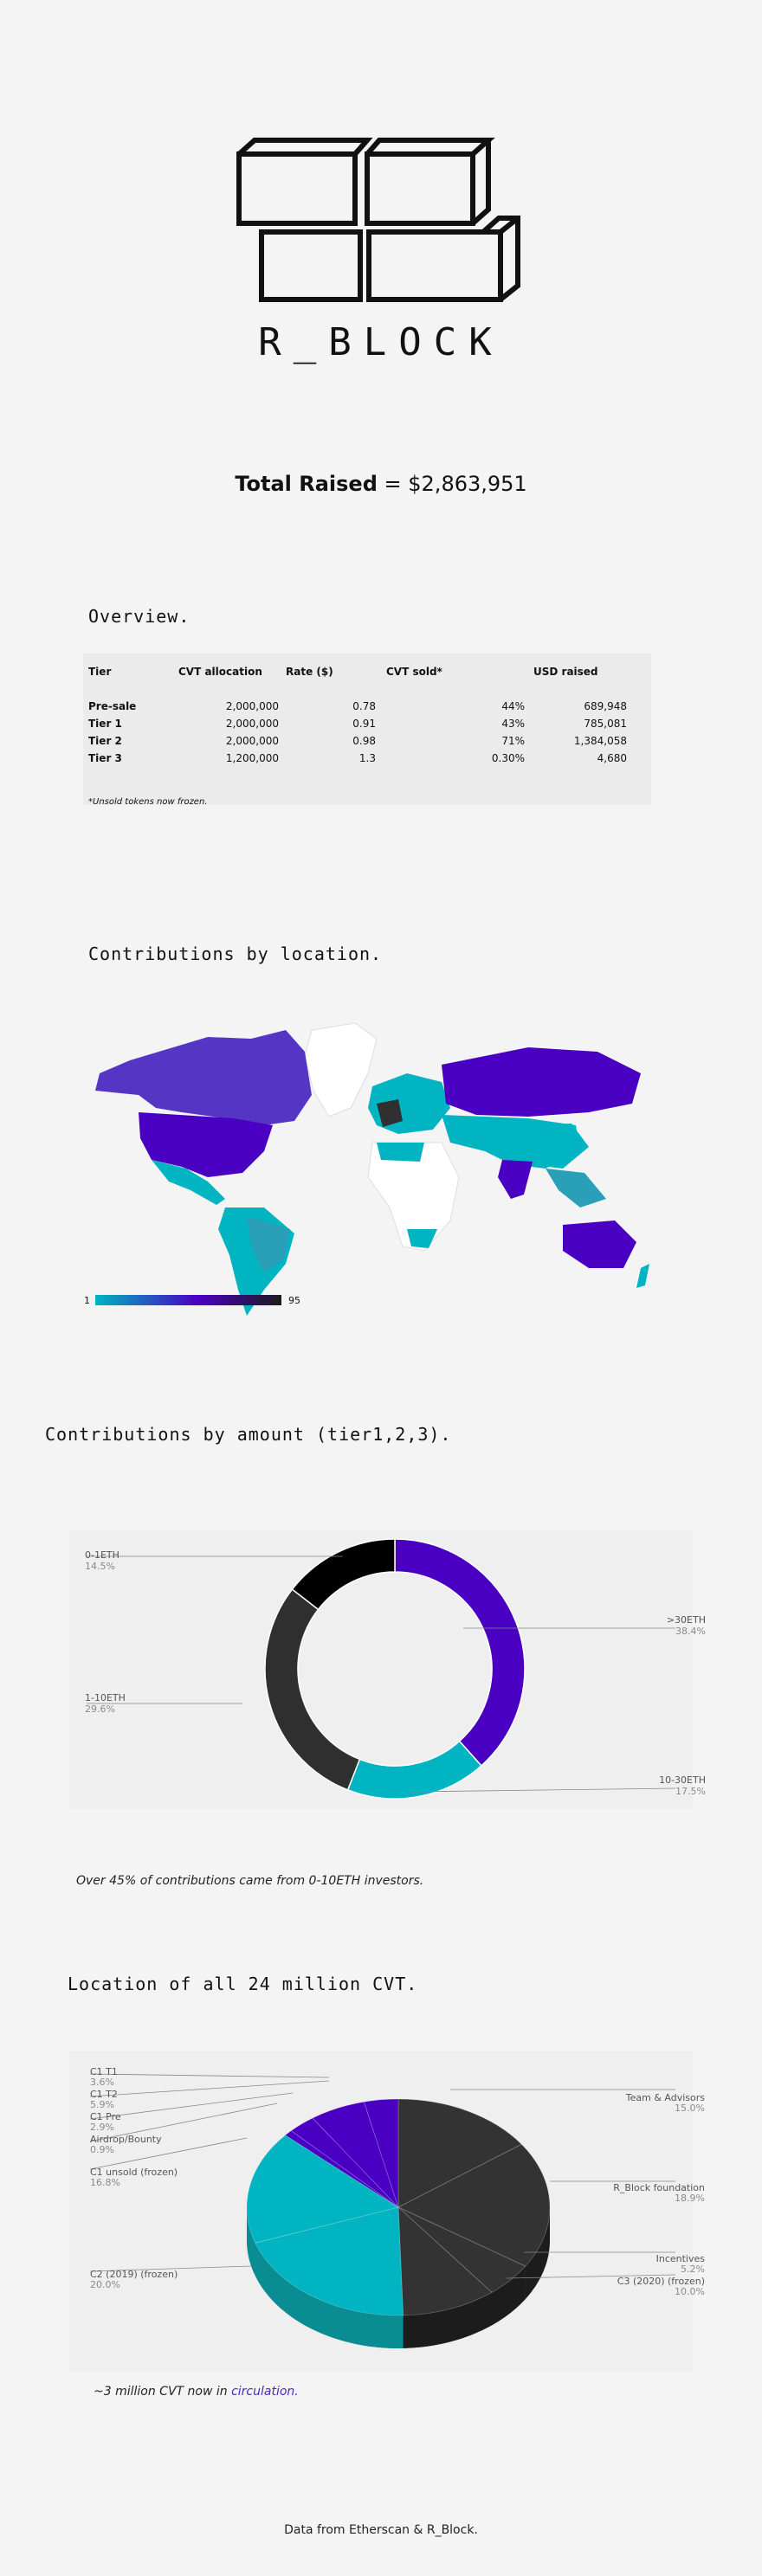 This screenshot has height=2576, width=762. Describe the element at coordinates (508, 758) in the screenshot. I see `sold-cell: 0.30%` at that location.